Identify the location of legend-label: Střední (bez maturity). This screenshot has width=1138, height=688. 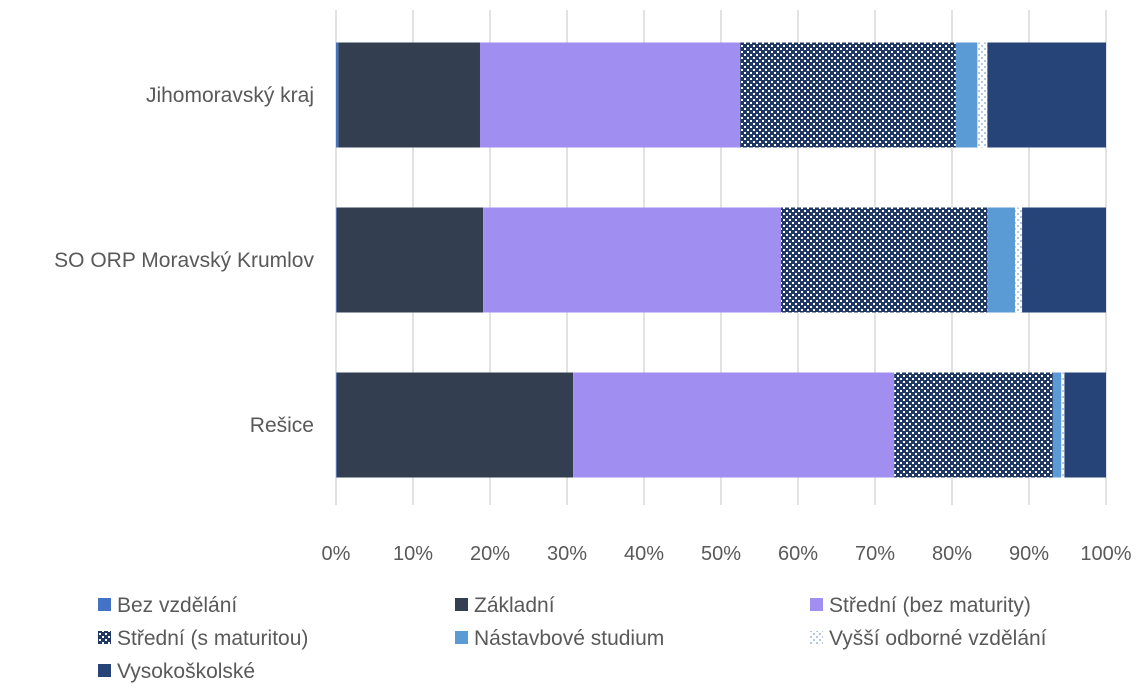
(930, 605).